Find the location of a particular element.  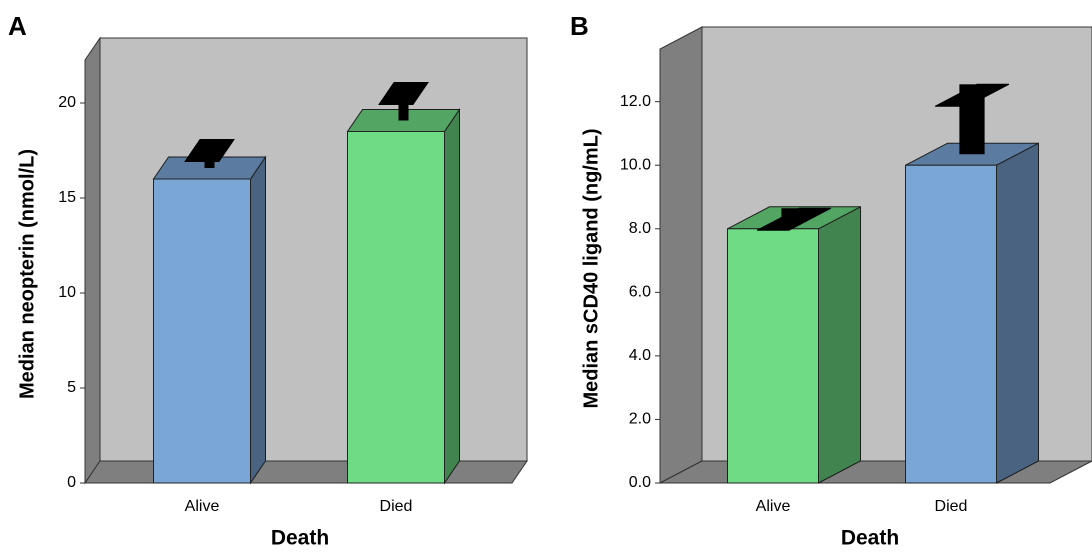

y-tick-label: 12.0 is located at coordinates (635, 101).